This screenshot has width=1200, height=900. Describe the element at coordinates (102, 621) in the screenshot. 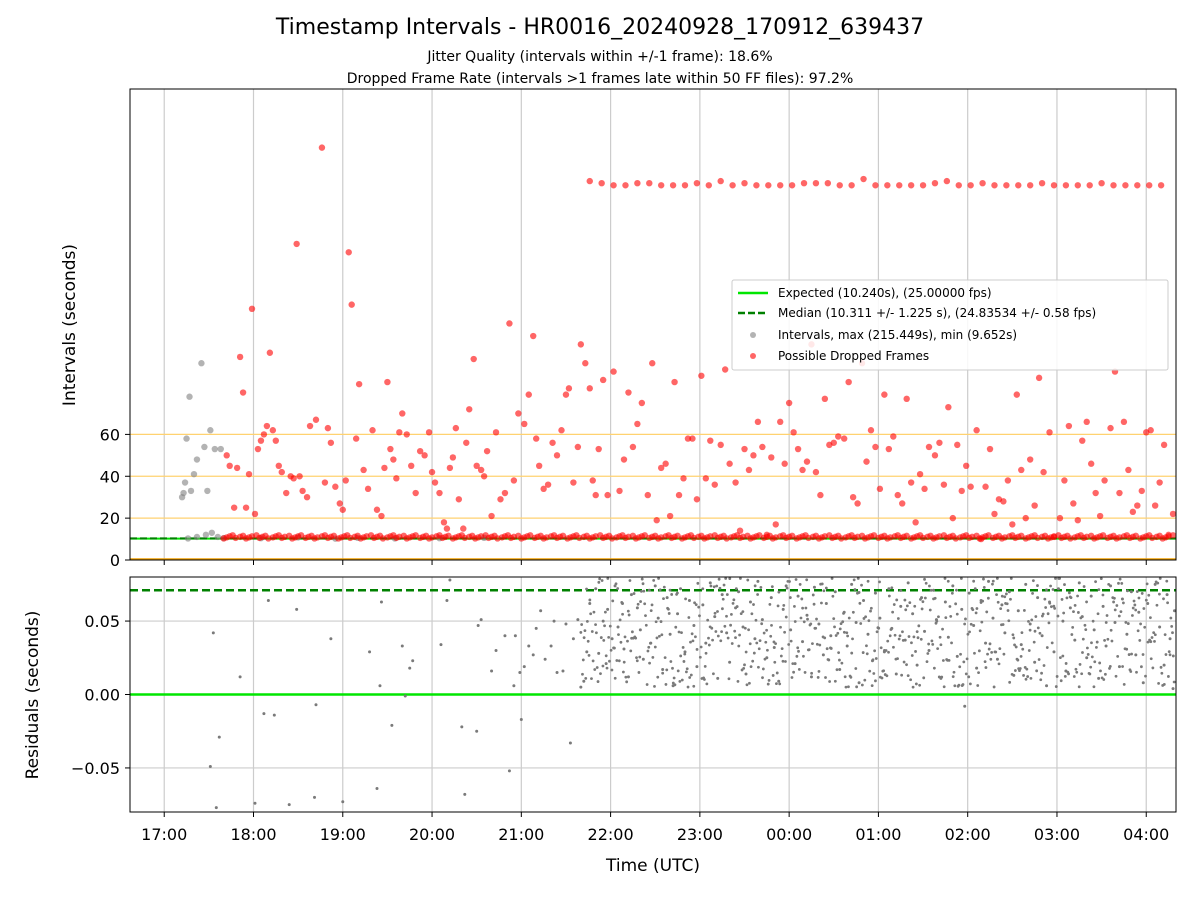

I see `bottom-y-tick-label-0: 0.05` at that location.